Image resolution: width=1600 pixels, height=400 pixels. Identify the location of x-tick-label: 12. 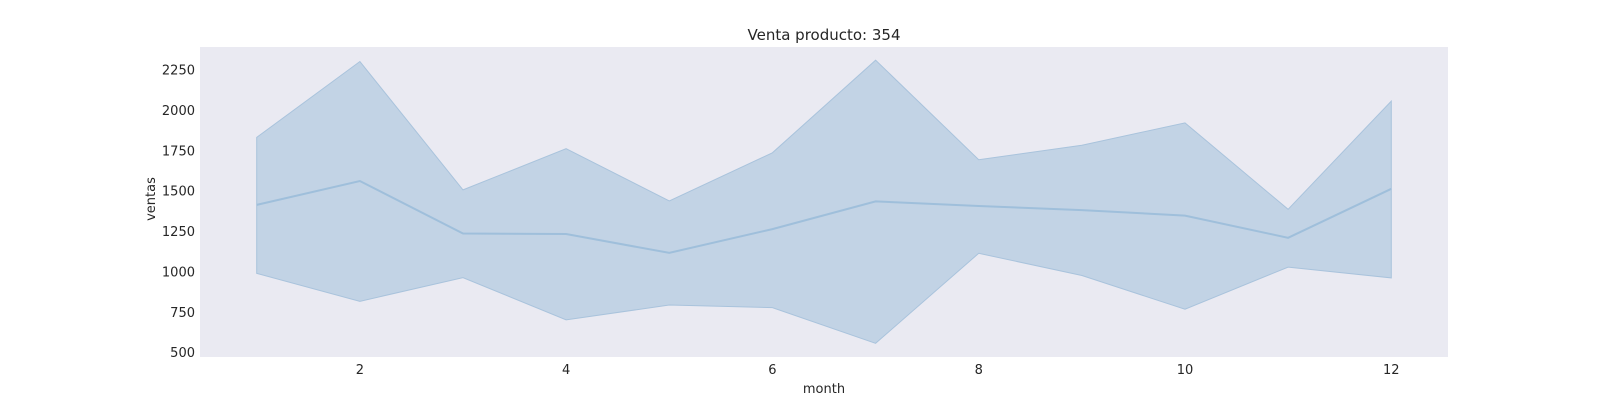
(1391, 370).